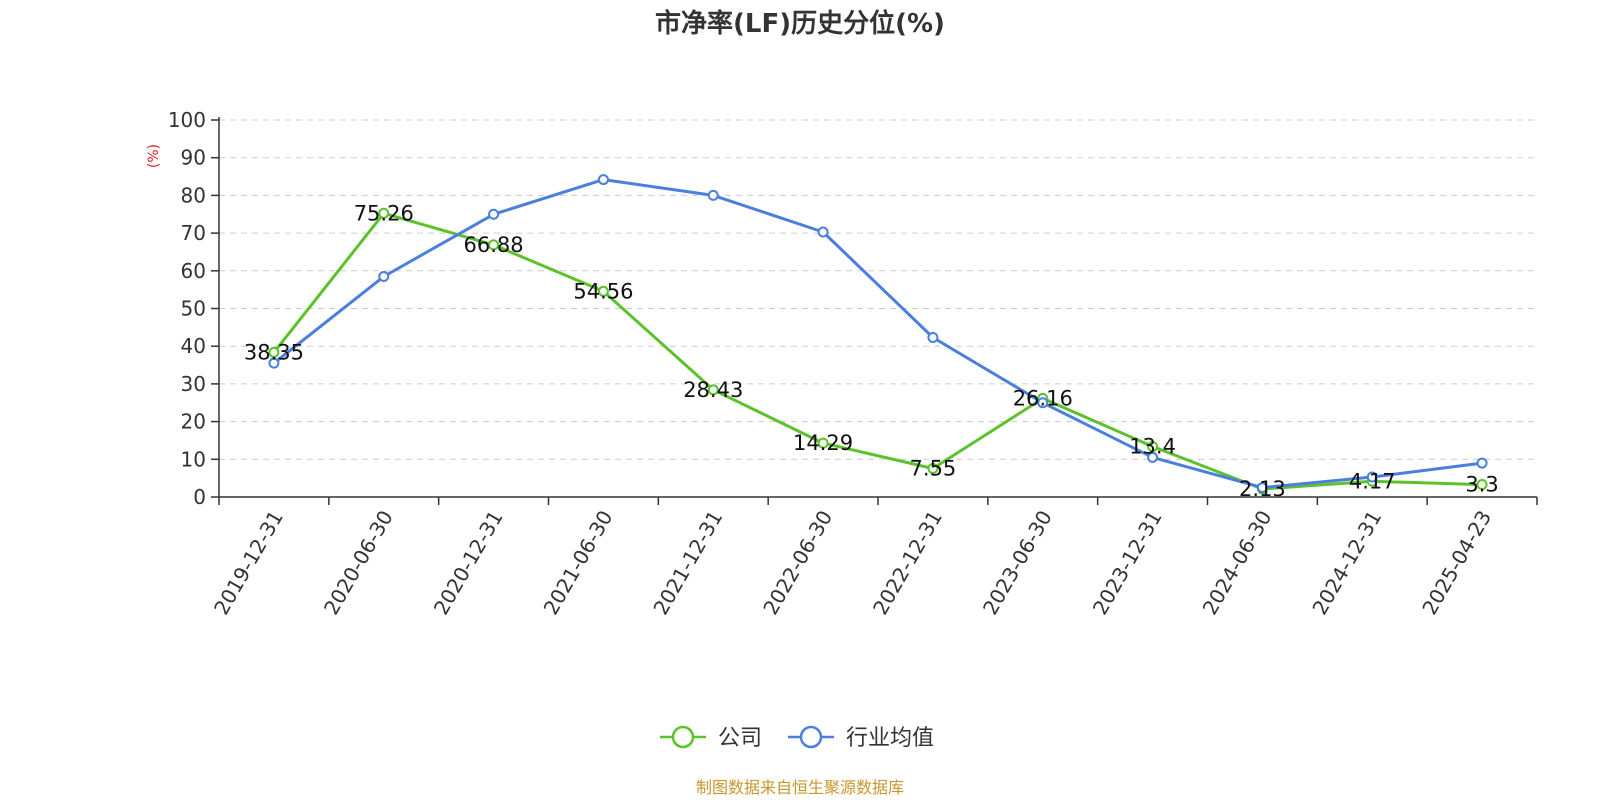  What do you see at coordinates (154, 156) in the screenshot?
I see `y-axis-label: (%)` at bounding box center [154, 156].